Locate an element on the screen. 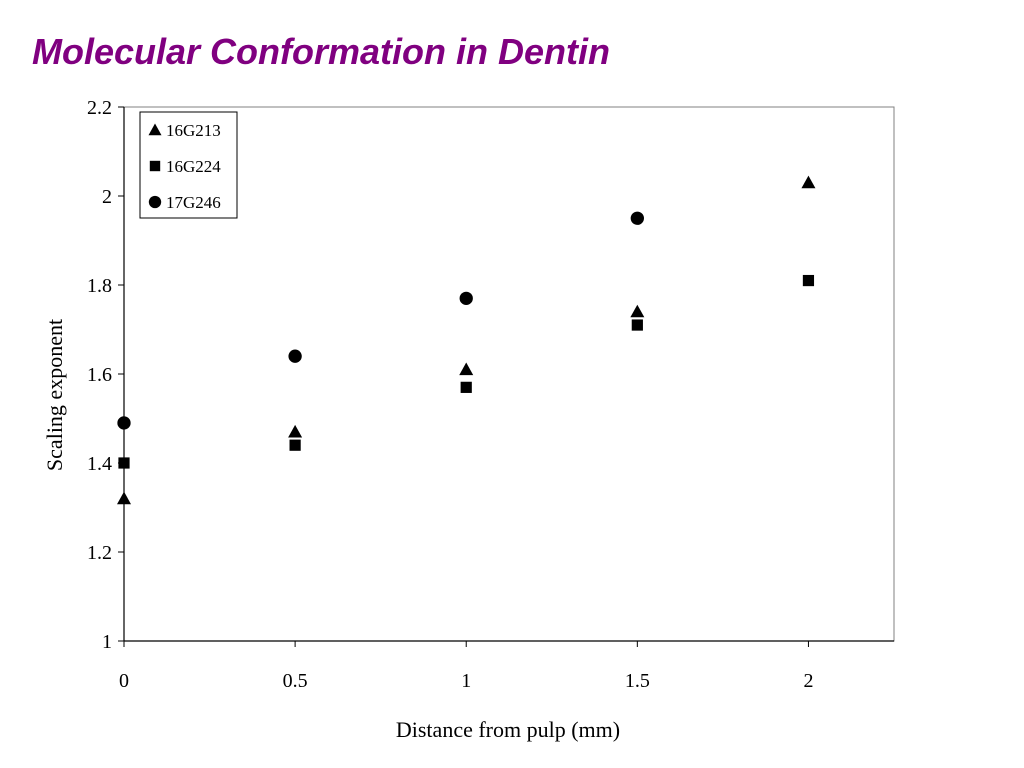  legend-entry-label: 16G213 is located at coordinates (193, 130).